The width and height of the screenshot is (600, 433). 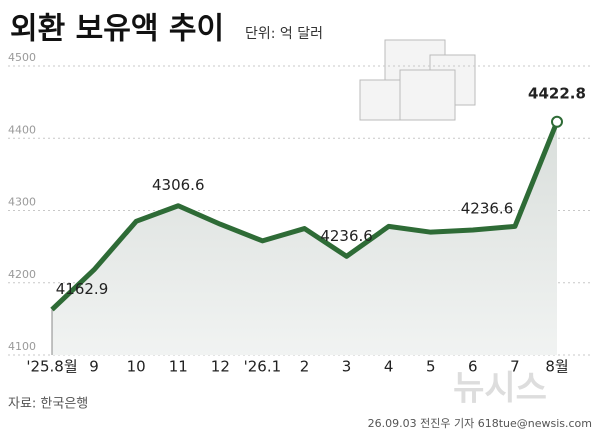 What do you see at coordinates (346, 236) in the screenshot?
I see `value-label: 4236.6` at bounding box center [346, 236].